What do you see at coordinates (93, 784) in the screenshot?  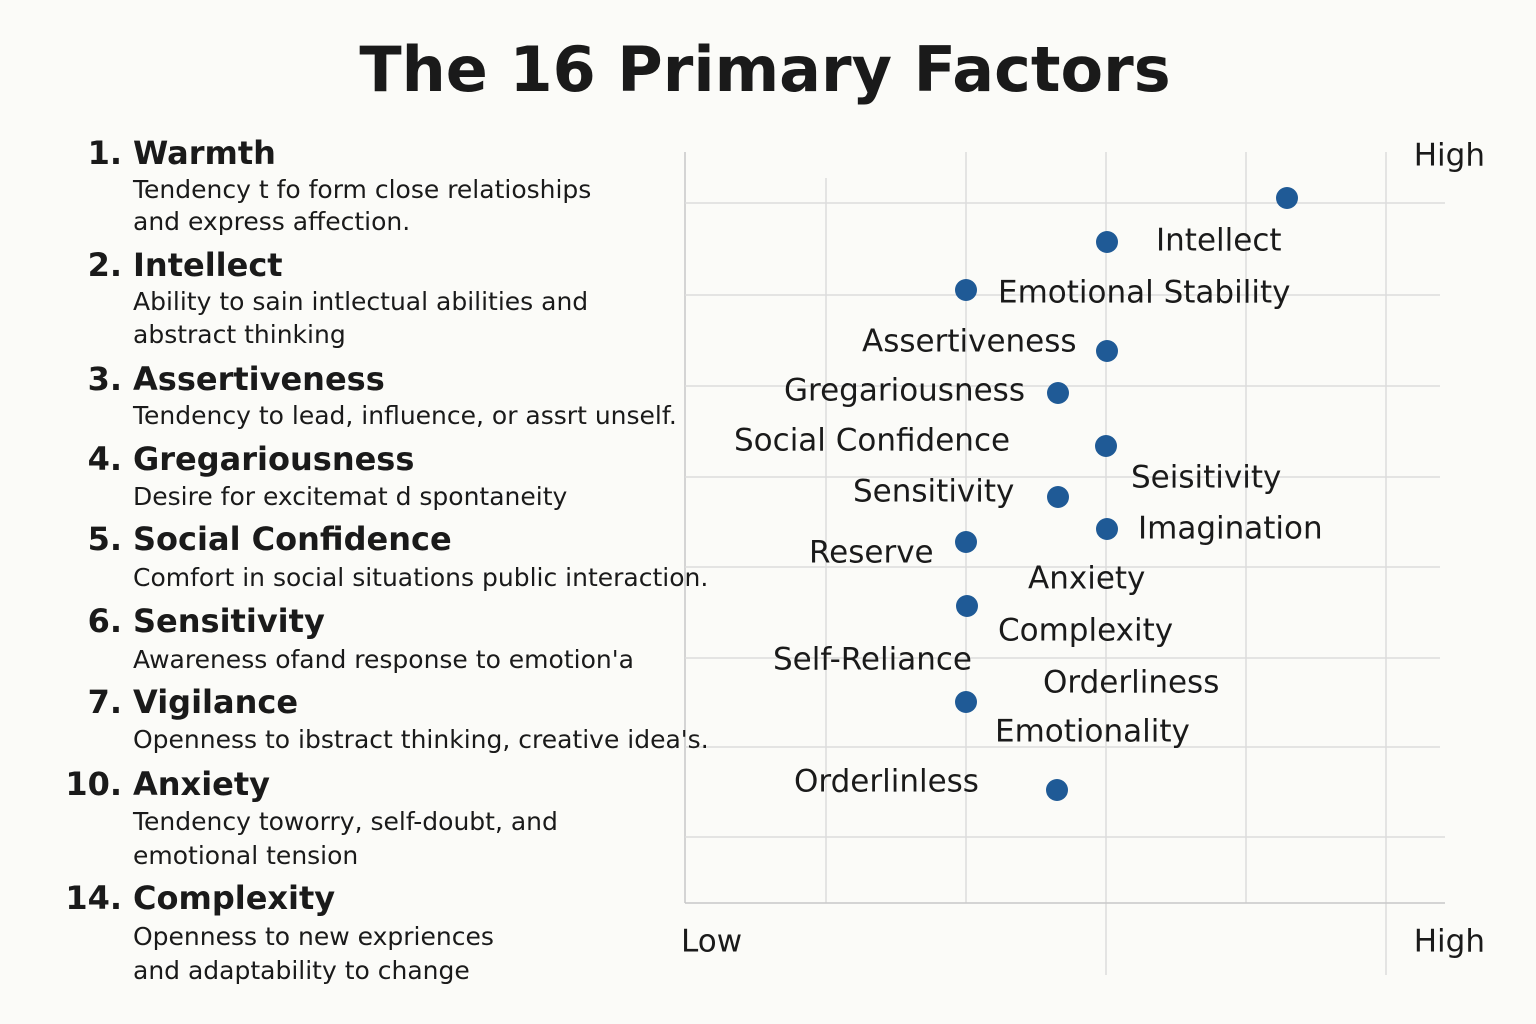 I see `factor-number: 10.` at bounding box center [93, 784].